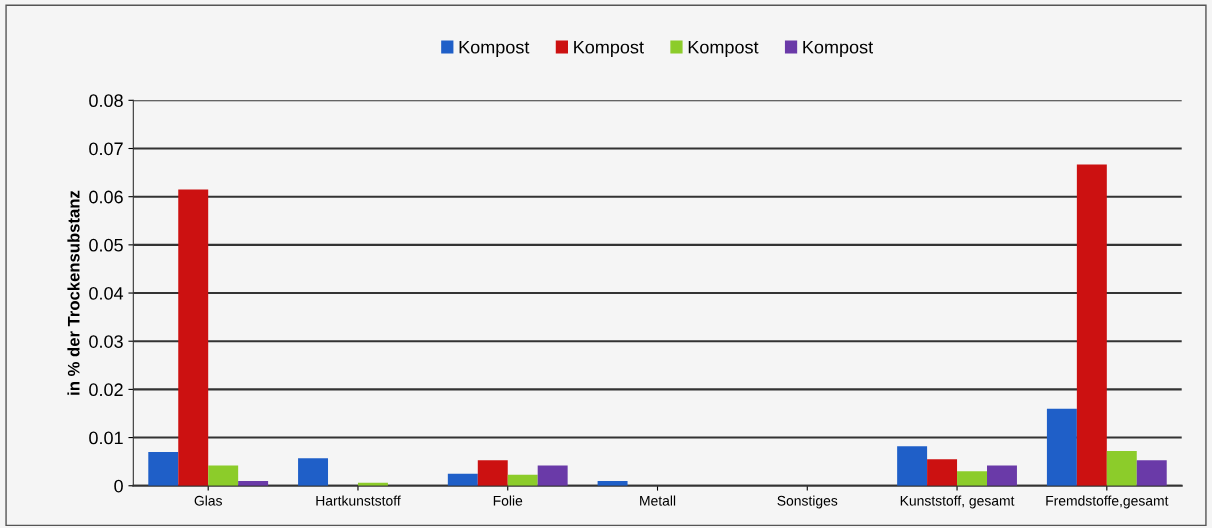 The height and width of the screenshot is (528, 1212). What do you see at coordinates (106, 149) in the screenshot?
I see `y-tick-label: 0.07` at bounding box center [106, 149].